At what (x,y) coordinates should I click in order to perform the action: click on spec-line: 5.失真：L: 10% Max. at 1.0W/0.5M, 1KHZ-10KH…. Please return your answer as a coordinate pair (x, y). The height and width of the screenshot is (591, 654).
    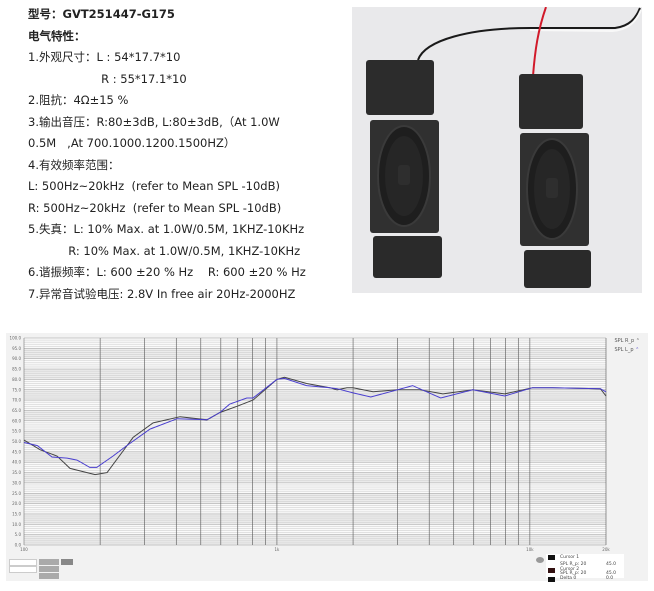
    Looking at the image, I should click on (166, 229).